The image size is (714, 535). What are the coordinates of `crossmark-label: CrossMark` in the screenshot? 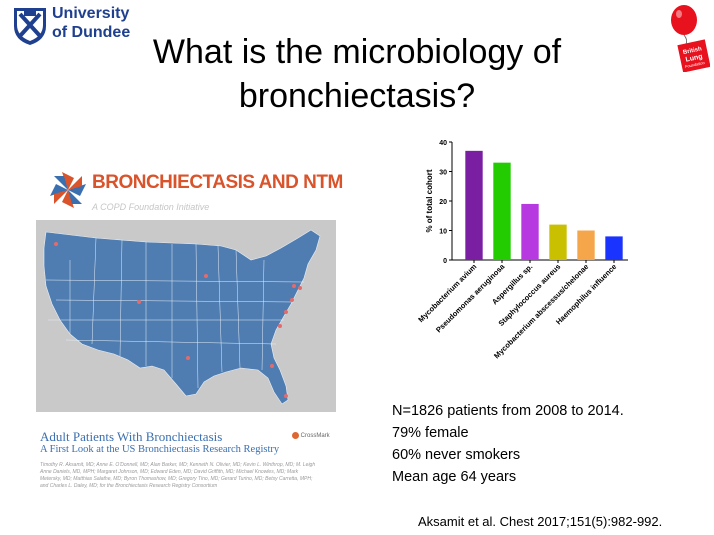 It's located at (315, 436).